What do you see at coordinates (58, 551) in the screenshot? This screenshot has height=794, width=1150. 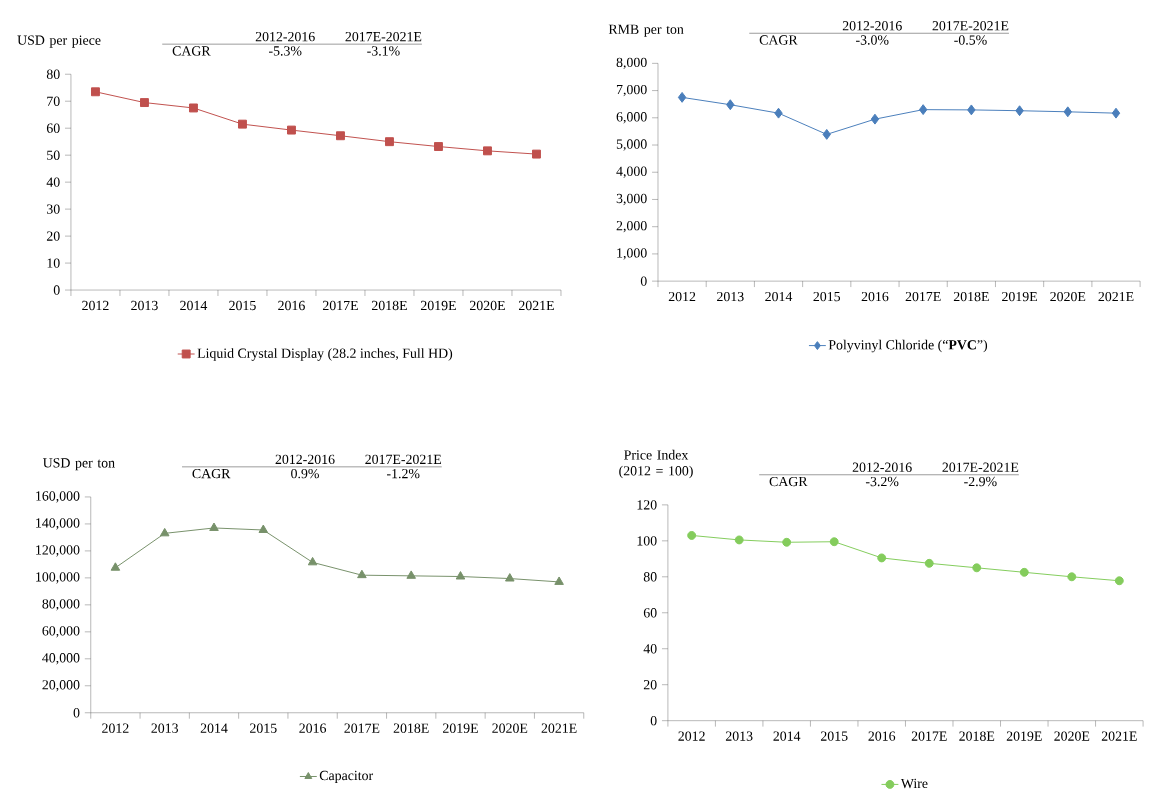 I see `y-tick-label: 120,000` at bounding box center [58, 551].